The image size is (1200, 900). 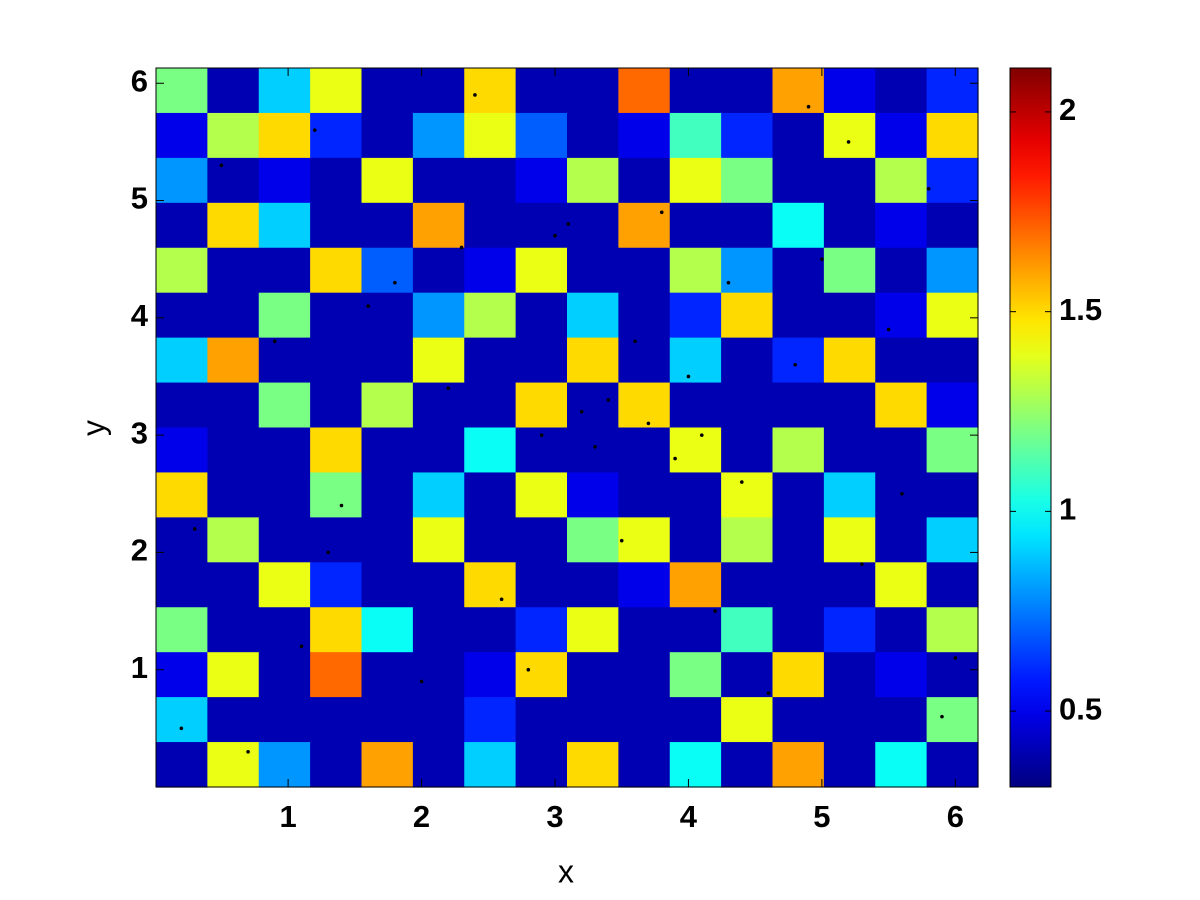 What do you see at coordinates (139, 667) in the screenshot?
I see `y-tick-label: 1` at bounding box center [139, 667].